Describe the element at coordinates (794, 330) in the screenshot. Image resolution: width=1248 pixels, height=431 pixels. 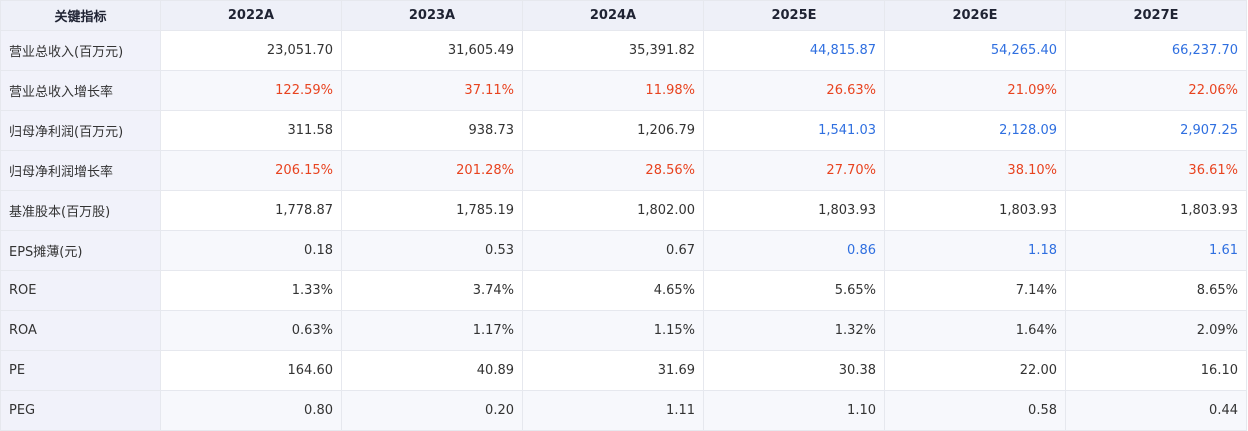
I see `table-cell: 1.32%` at that location.